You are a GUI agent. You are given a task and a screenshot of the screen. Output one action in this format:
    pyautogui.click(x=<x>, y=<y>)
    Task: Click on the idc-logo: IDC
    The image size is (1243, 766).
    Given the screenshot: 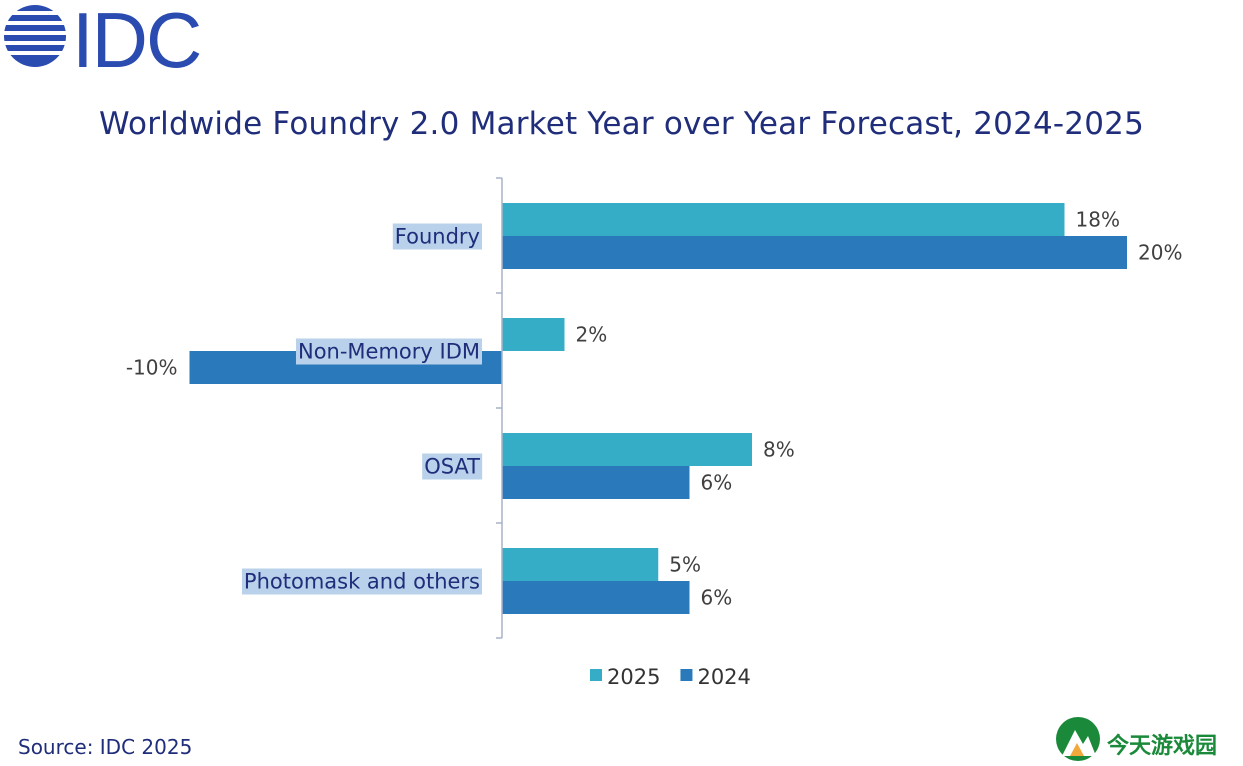 What is the action you would take?
    pyautogui.click(x=101, y=37)
    